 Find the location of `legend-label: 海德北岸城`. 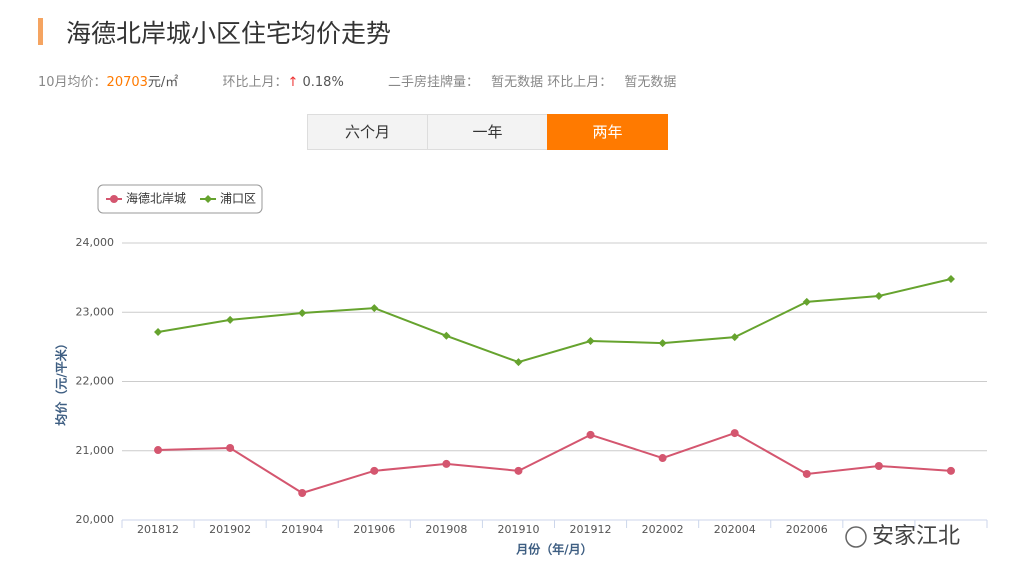

legend-label: 海德北岸城 is located at coordinates (156, 198).